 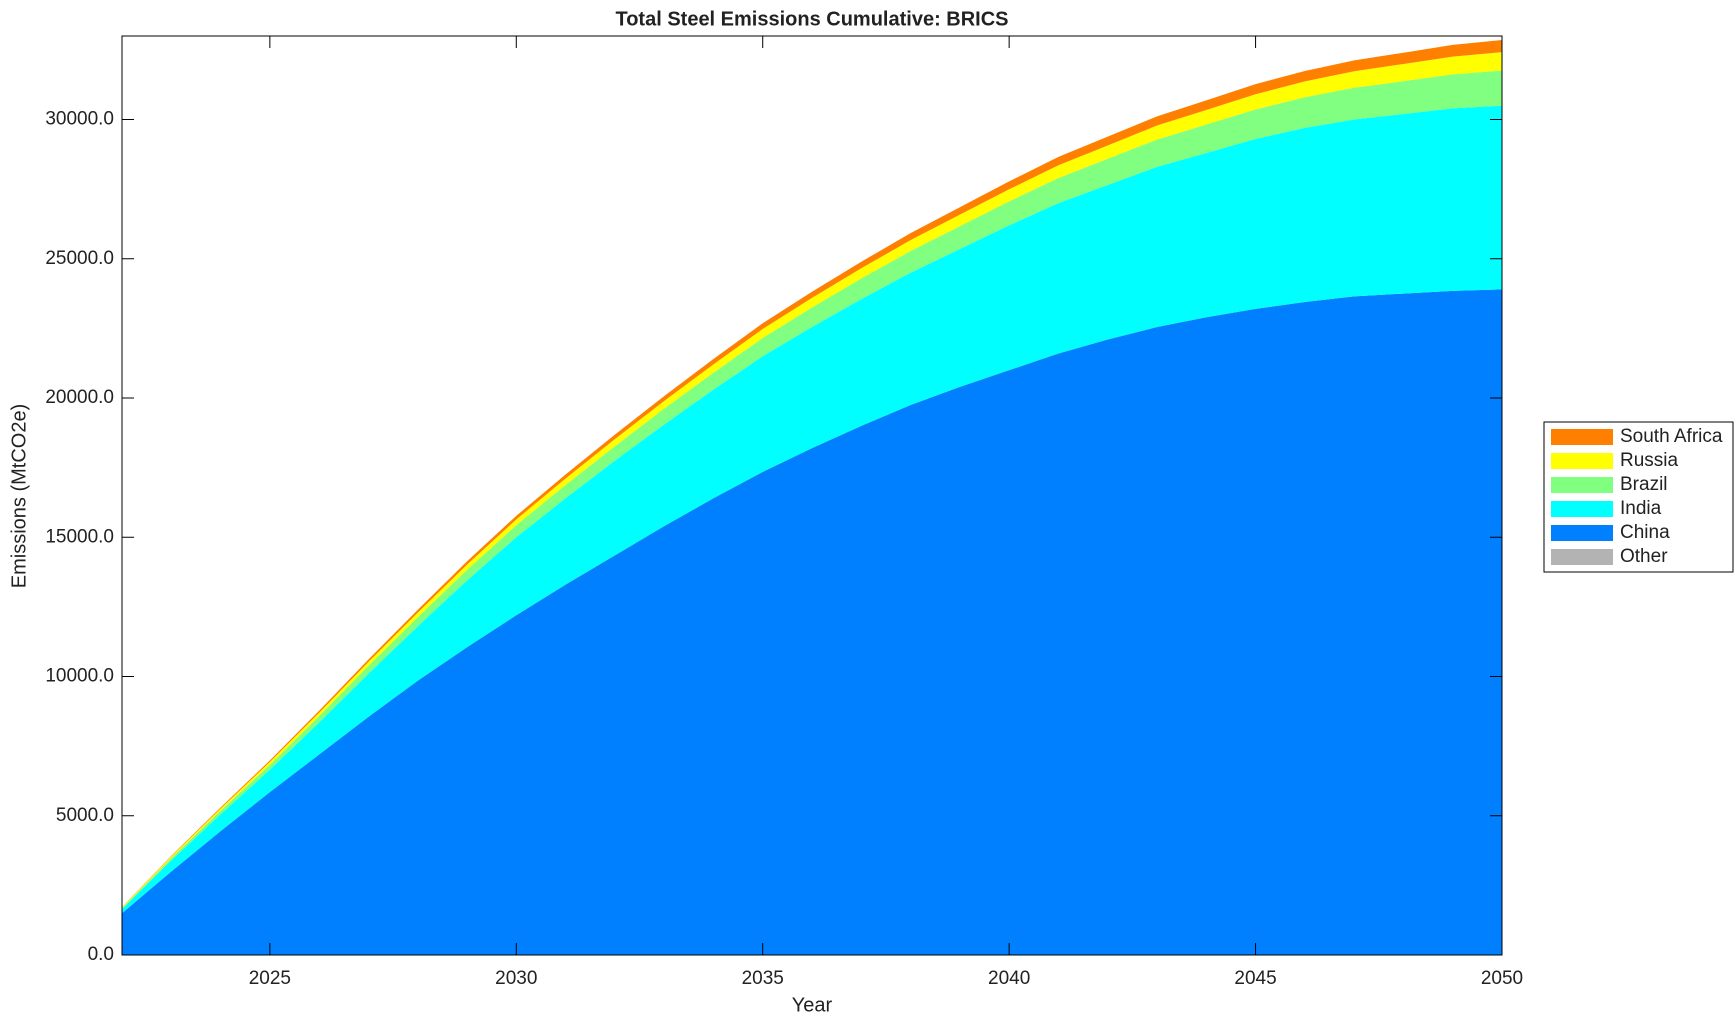 What do you see at coordinates (79, 119) in the screenshot?
I see `y-tick-label: 30000.0` at bounding box center [79, 119].